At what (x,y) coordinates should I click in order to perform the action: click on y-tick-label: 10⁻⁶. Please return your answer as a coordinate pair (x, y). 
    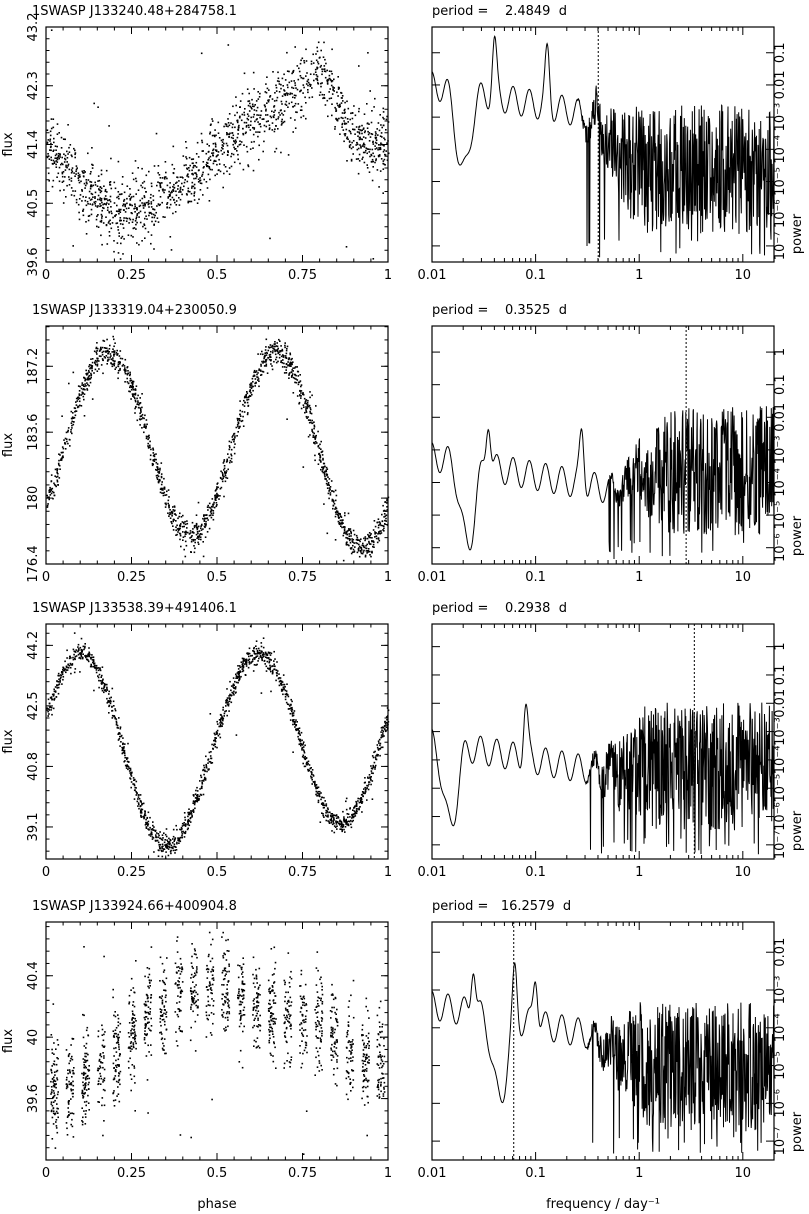
    Looking at the image, I should click on (780, 547).